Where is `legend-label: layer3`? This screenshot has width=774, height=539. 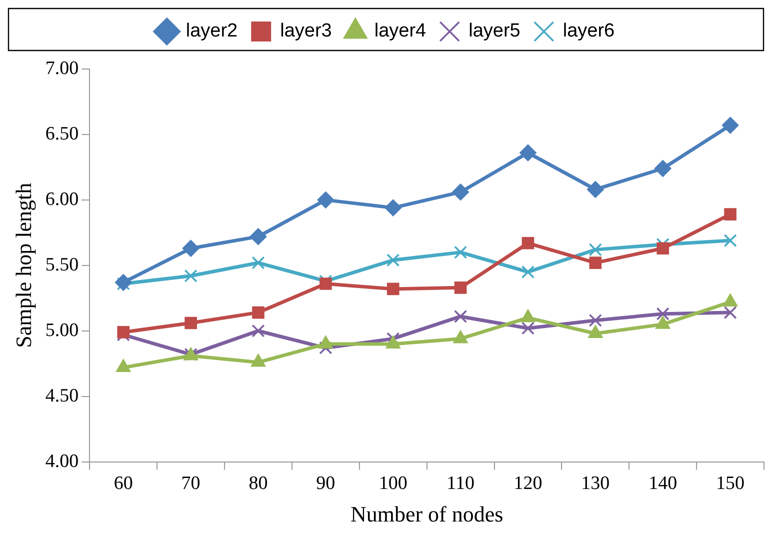
legend-label: layer3 is located at coordinates (306, 31).